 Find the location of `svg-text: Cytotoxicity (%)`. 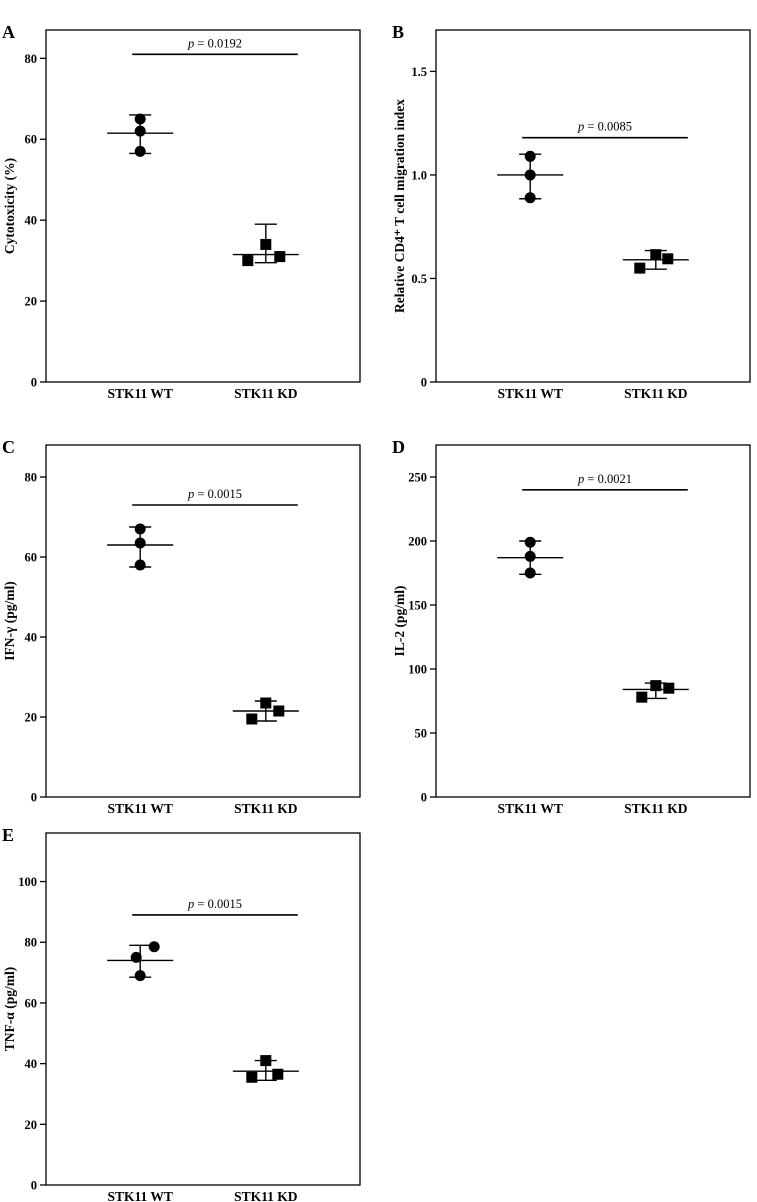

svg-text: Cytotoxicity (%) is located at coordinates (9, 206).